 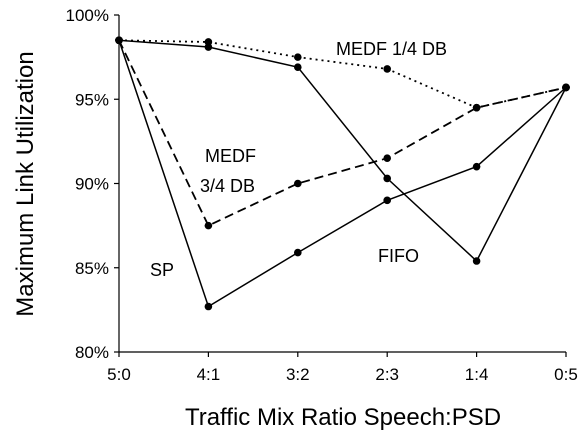 What do you see at coordinates (92, 99) in the screenshot?
I see `y-tick-label: 95%` at bounding box center [92, 99].